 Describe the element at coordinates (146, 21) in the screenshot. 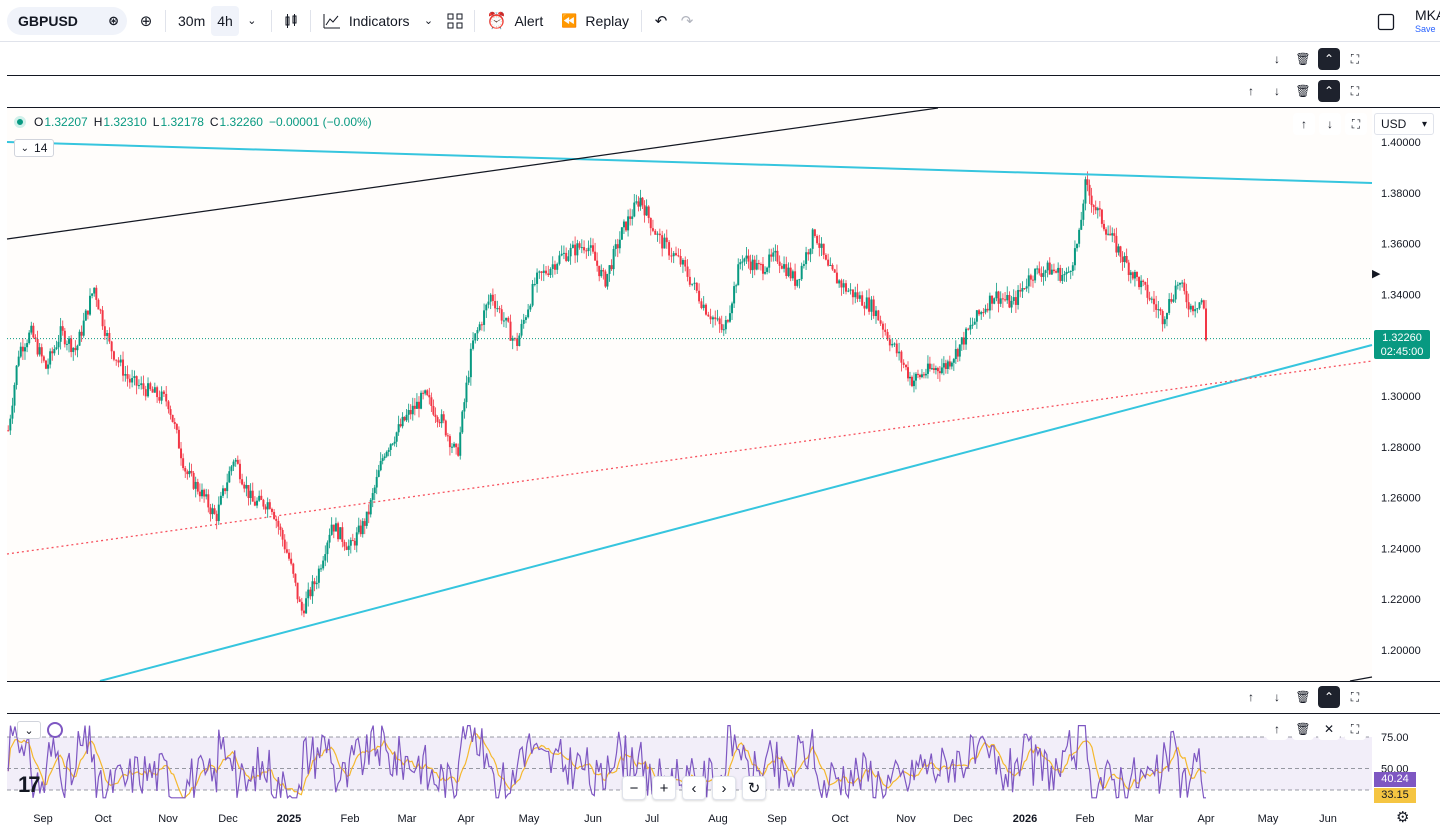

I see `add-symbol-icon: ⊕` at that location.